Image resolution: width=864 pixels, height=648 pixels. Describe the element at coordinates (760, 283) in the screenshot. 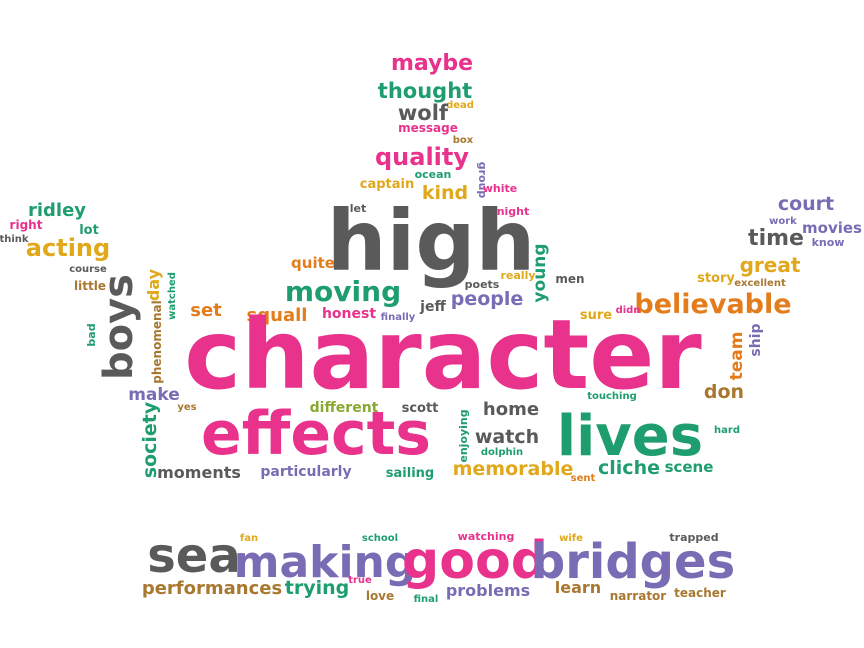

I see `word-excellent: excellent` at that location.